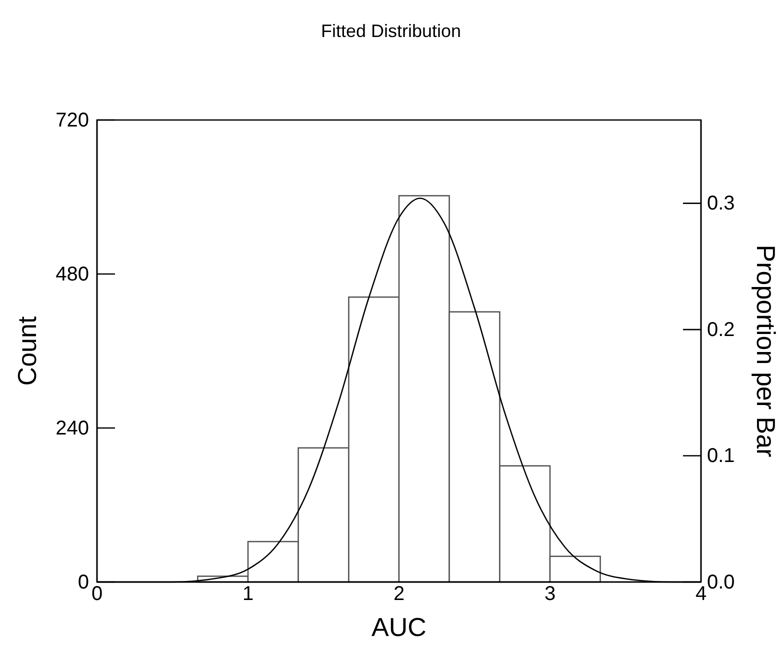  Describe the element at coordinates (248, 594) in the screenshot. I see `x-tick-label: 1` at that location.